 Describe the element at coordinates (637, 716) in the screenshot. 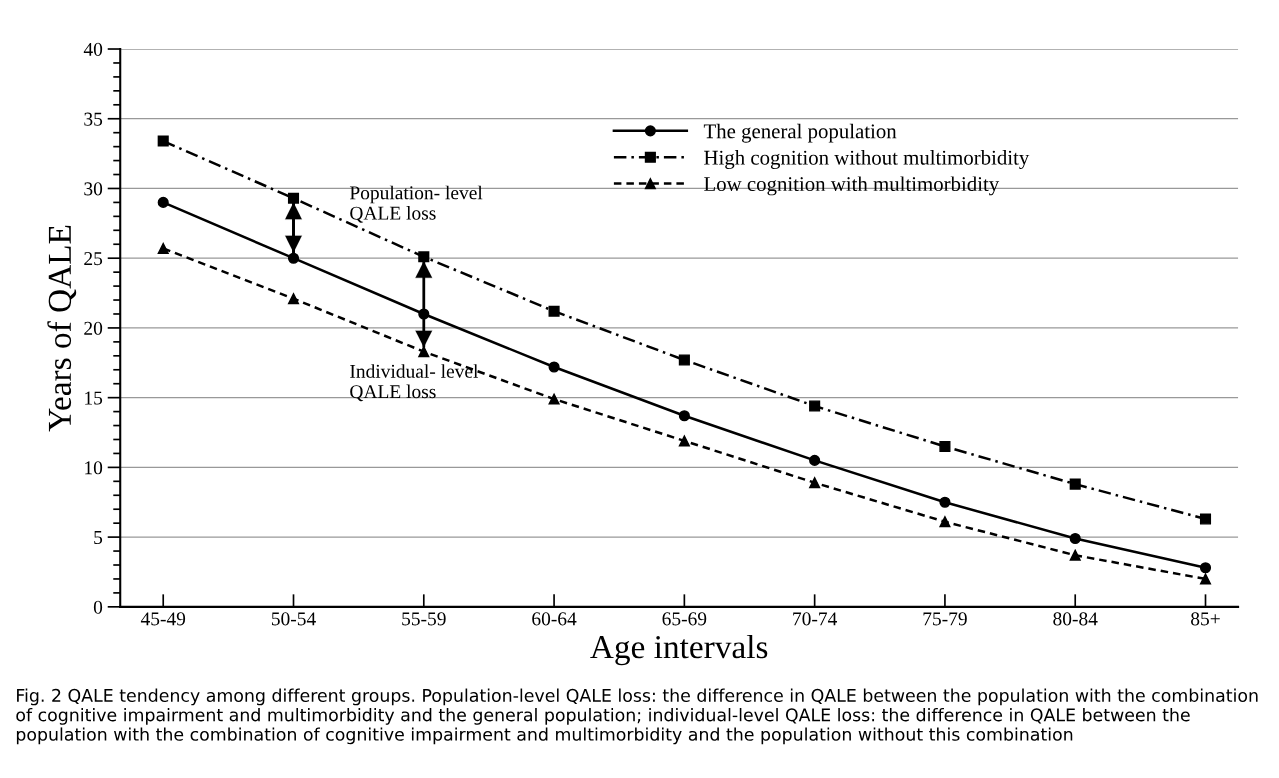

I see `caption: Fig. 2 QALE tendency among different groups. Population-level QALE loss: the difference in QALE between the population with the combination of cognitive impairment and multimorbidity and the general population; individual-level QALE loss: the difference in QALE between the population with the combination of cognitive impairment and multimorbidity and the population without this combination` at that location.